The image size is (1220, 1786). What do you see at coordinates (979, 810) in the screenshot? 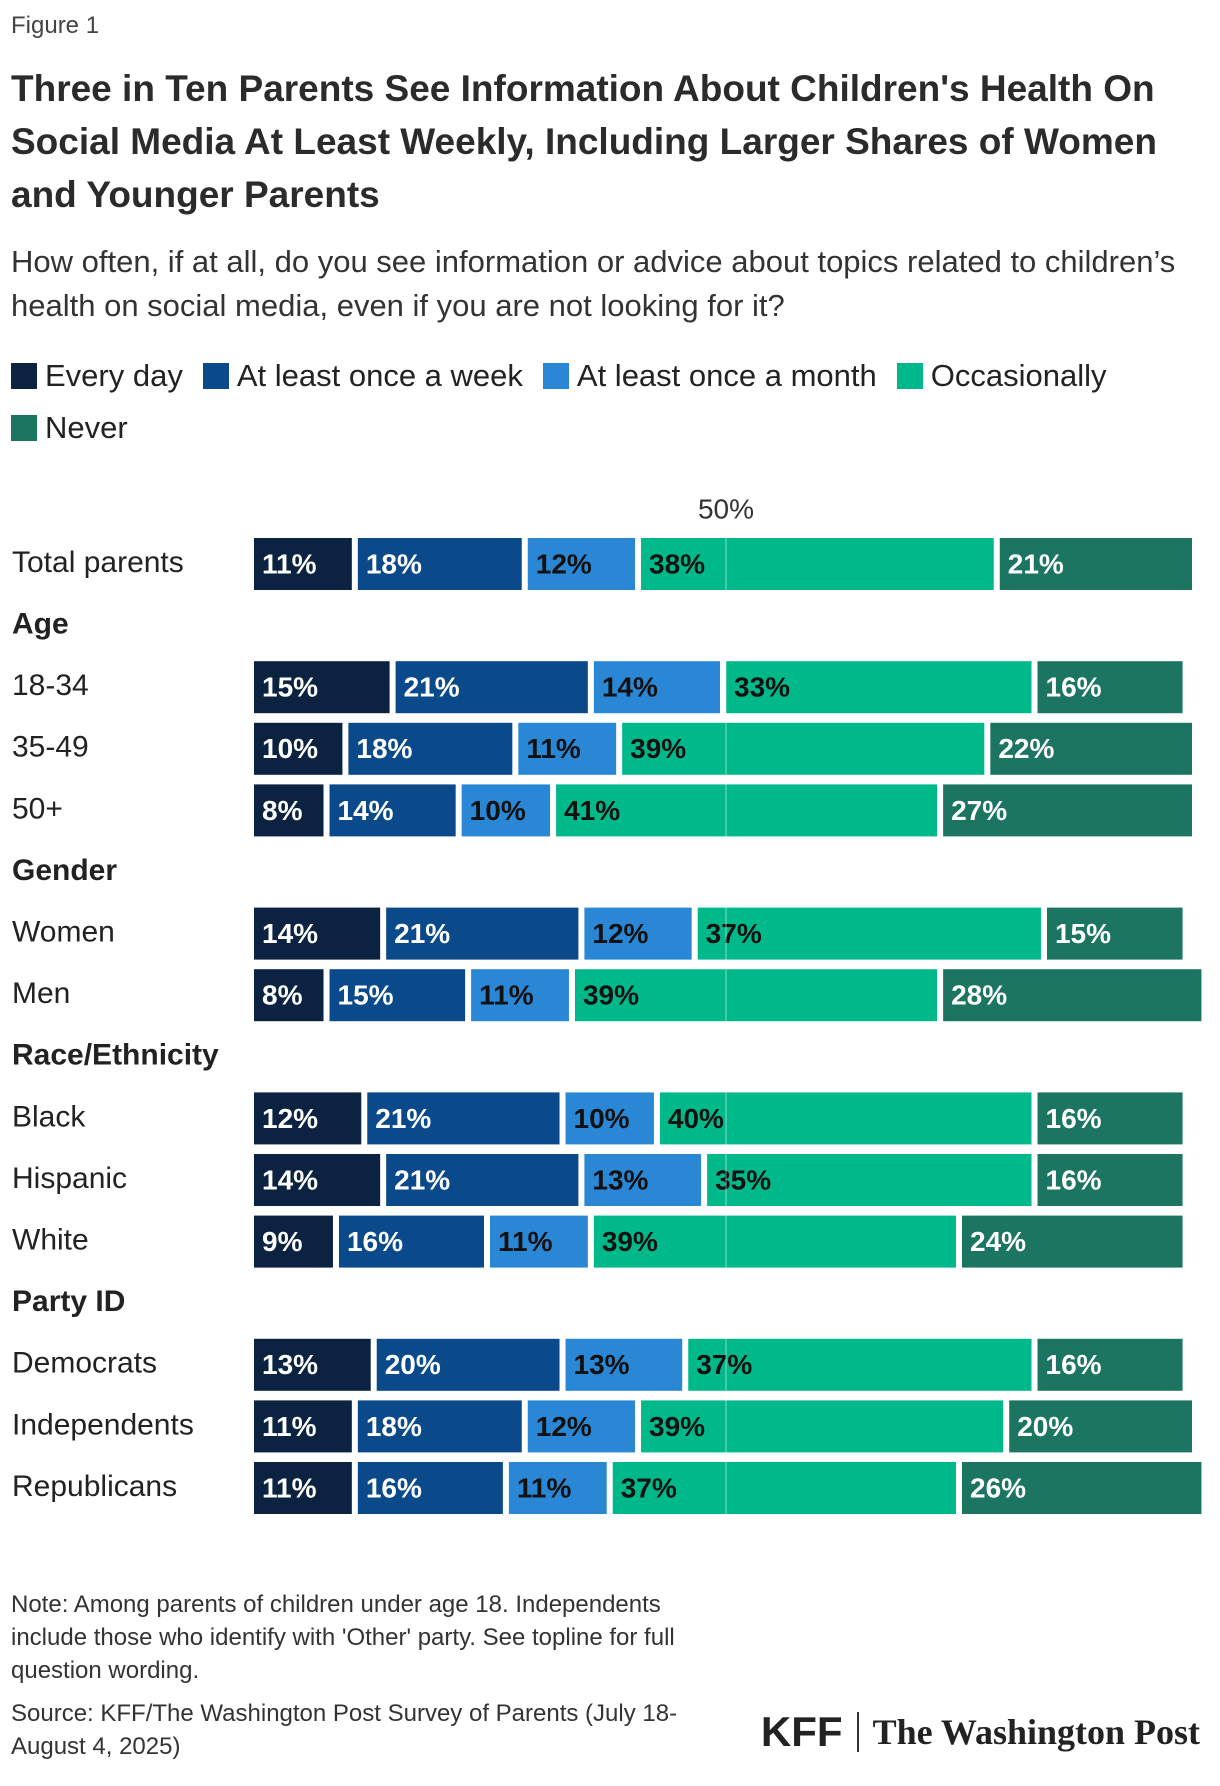
I see `value-label: 27%` at bounding box center [979, 810].